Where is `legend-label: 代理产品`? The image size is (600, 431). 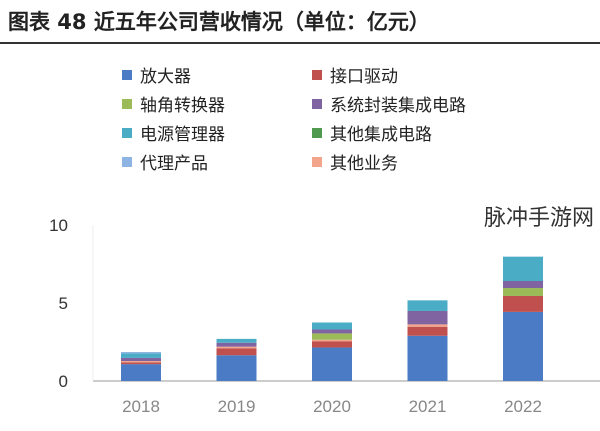
legend-label: 代理产品 is located at coordinates (174, 164).